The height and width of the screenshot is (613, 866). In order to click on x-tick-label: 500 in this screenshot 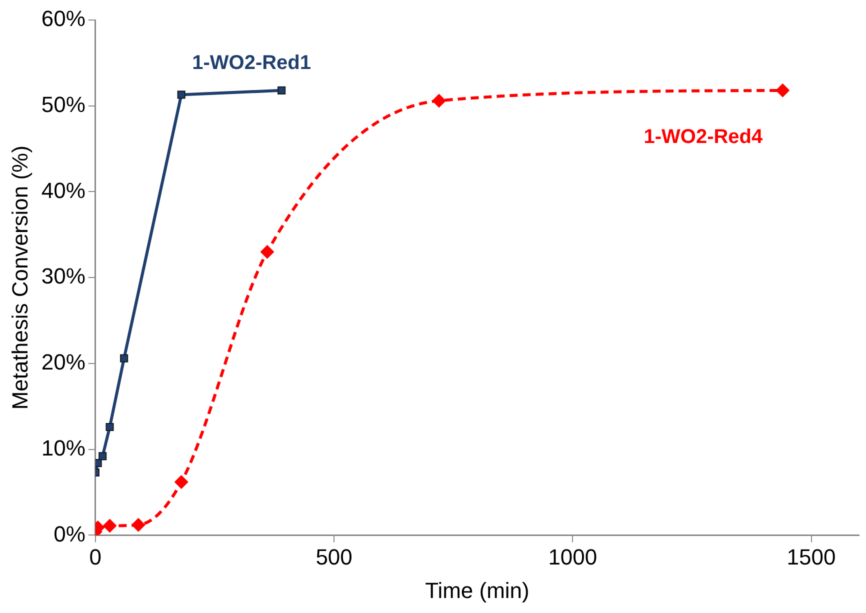, I will do `click(334, 557)`.